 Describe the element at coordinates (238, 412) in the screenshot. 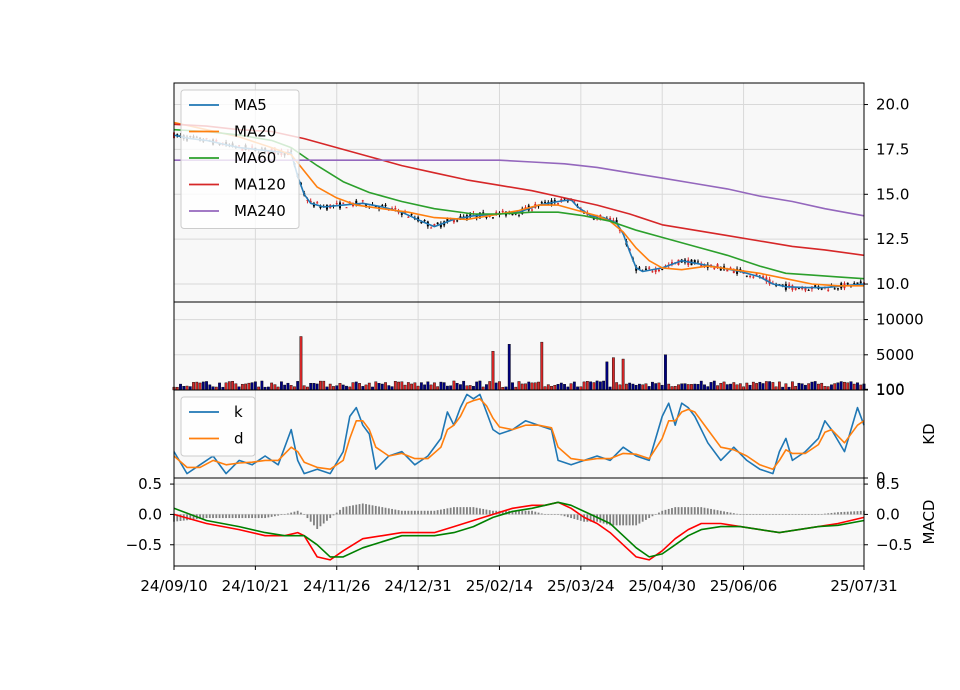

I see `kd-legend-label: k` at that location.